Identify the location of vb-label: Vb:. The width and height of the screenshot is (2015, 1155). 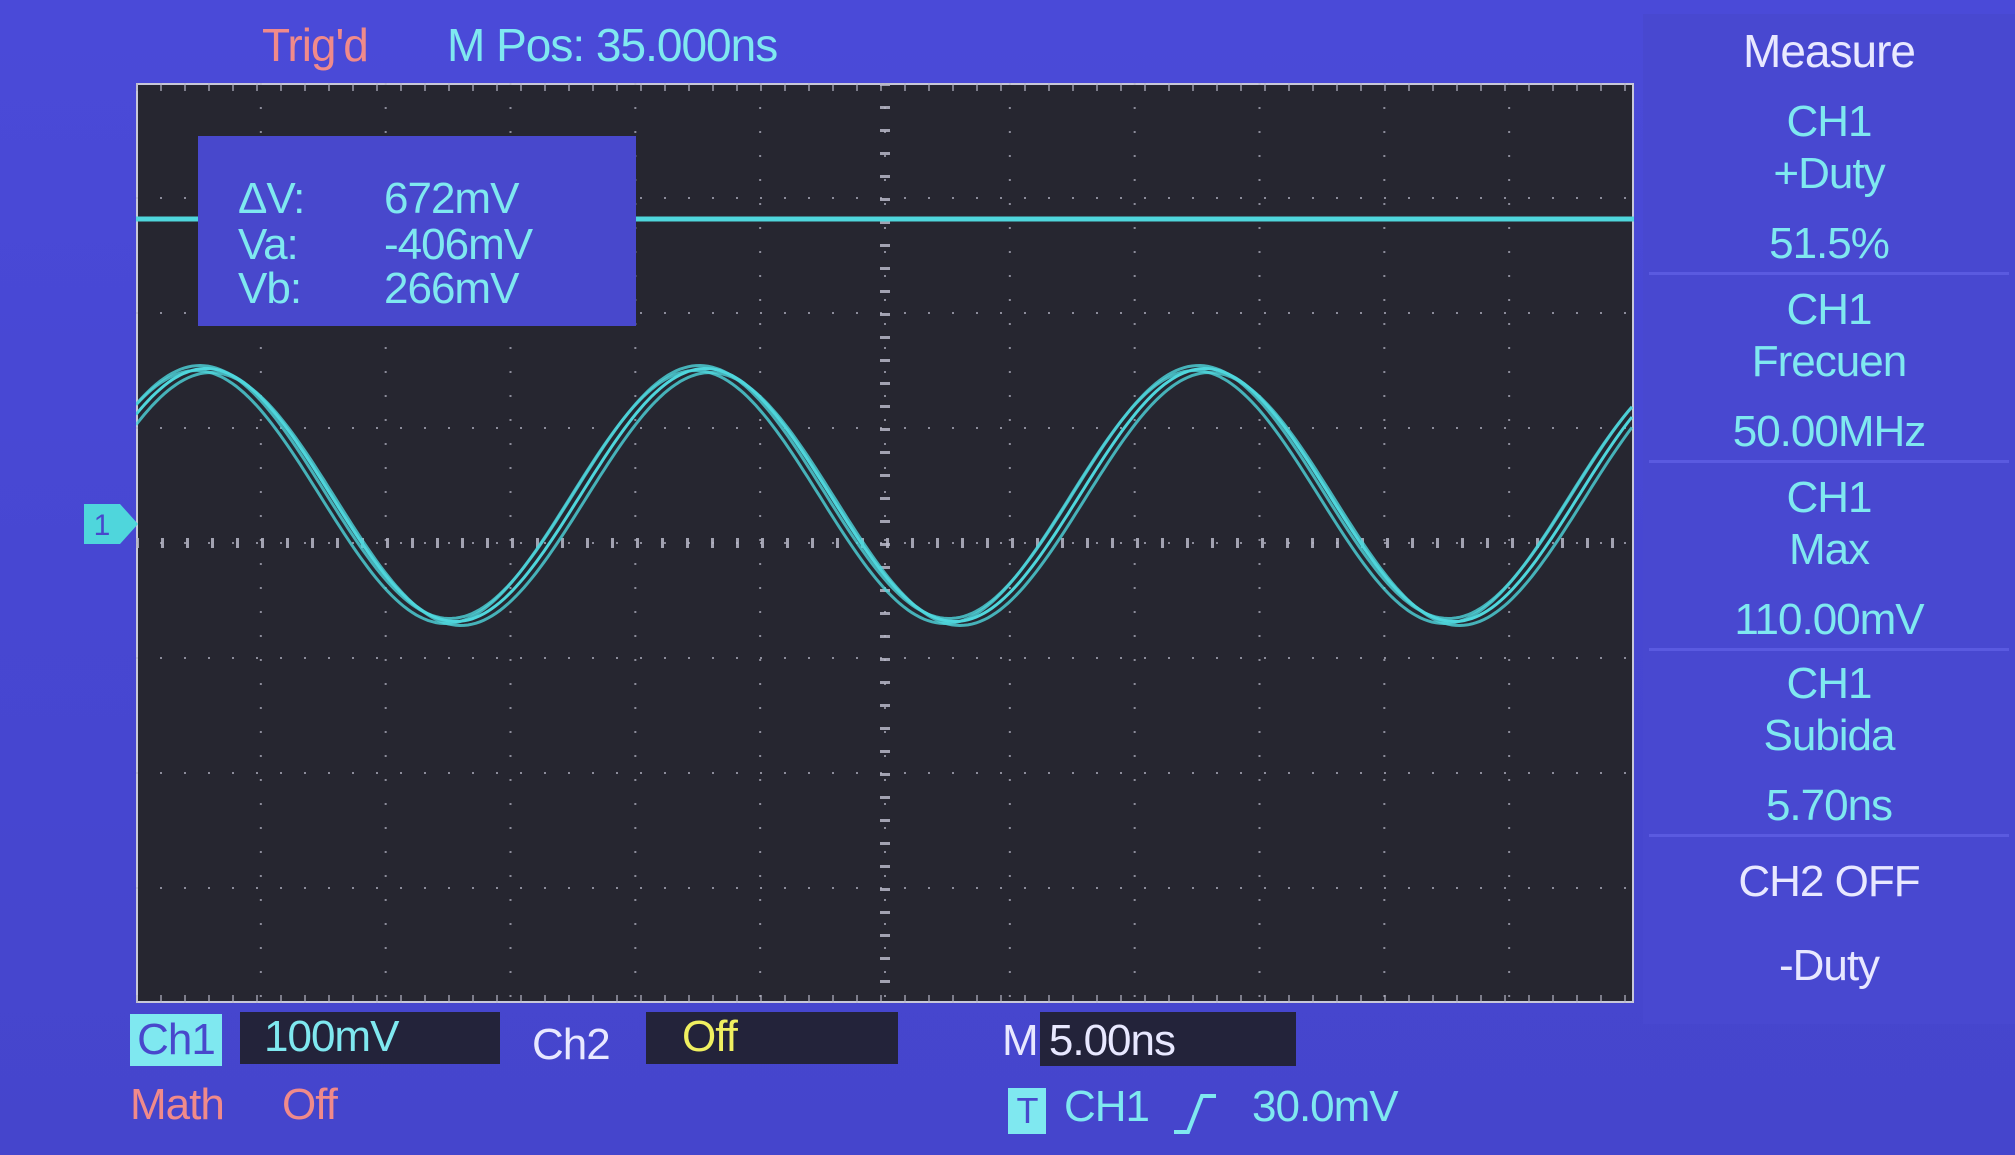
(270, 288).